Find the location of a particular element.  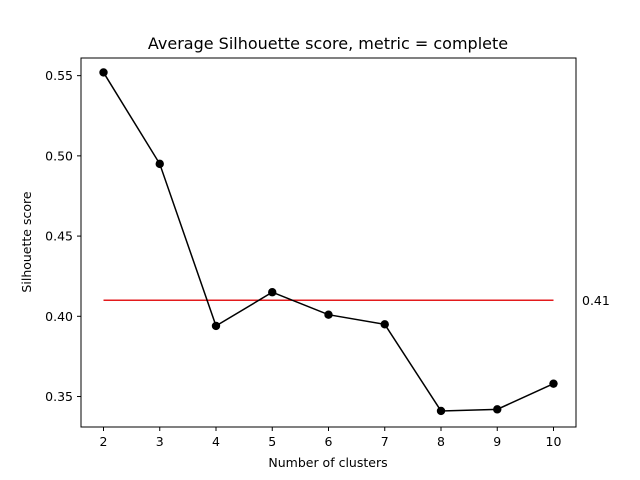

y-axis-label: Silhouette score is located at coordinates (26, 241).